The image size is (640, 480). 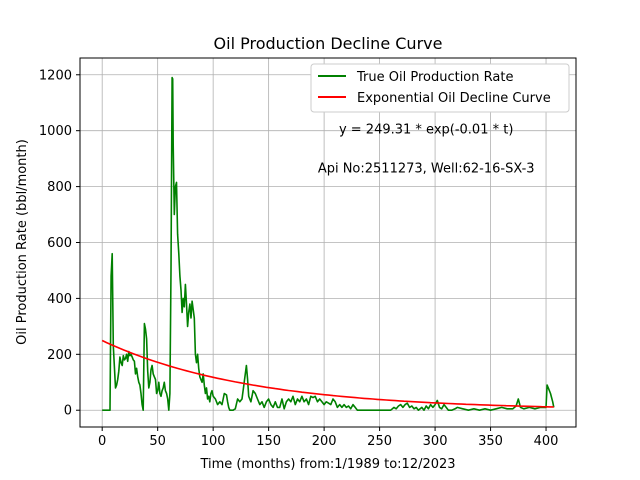 I want to click on y-tick-label: 600, so click(x=59, y=243).